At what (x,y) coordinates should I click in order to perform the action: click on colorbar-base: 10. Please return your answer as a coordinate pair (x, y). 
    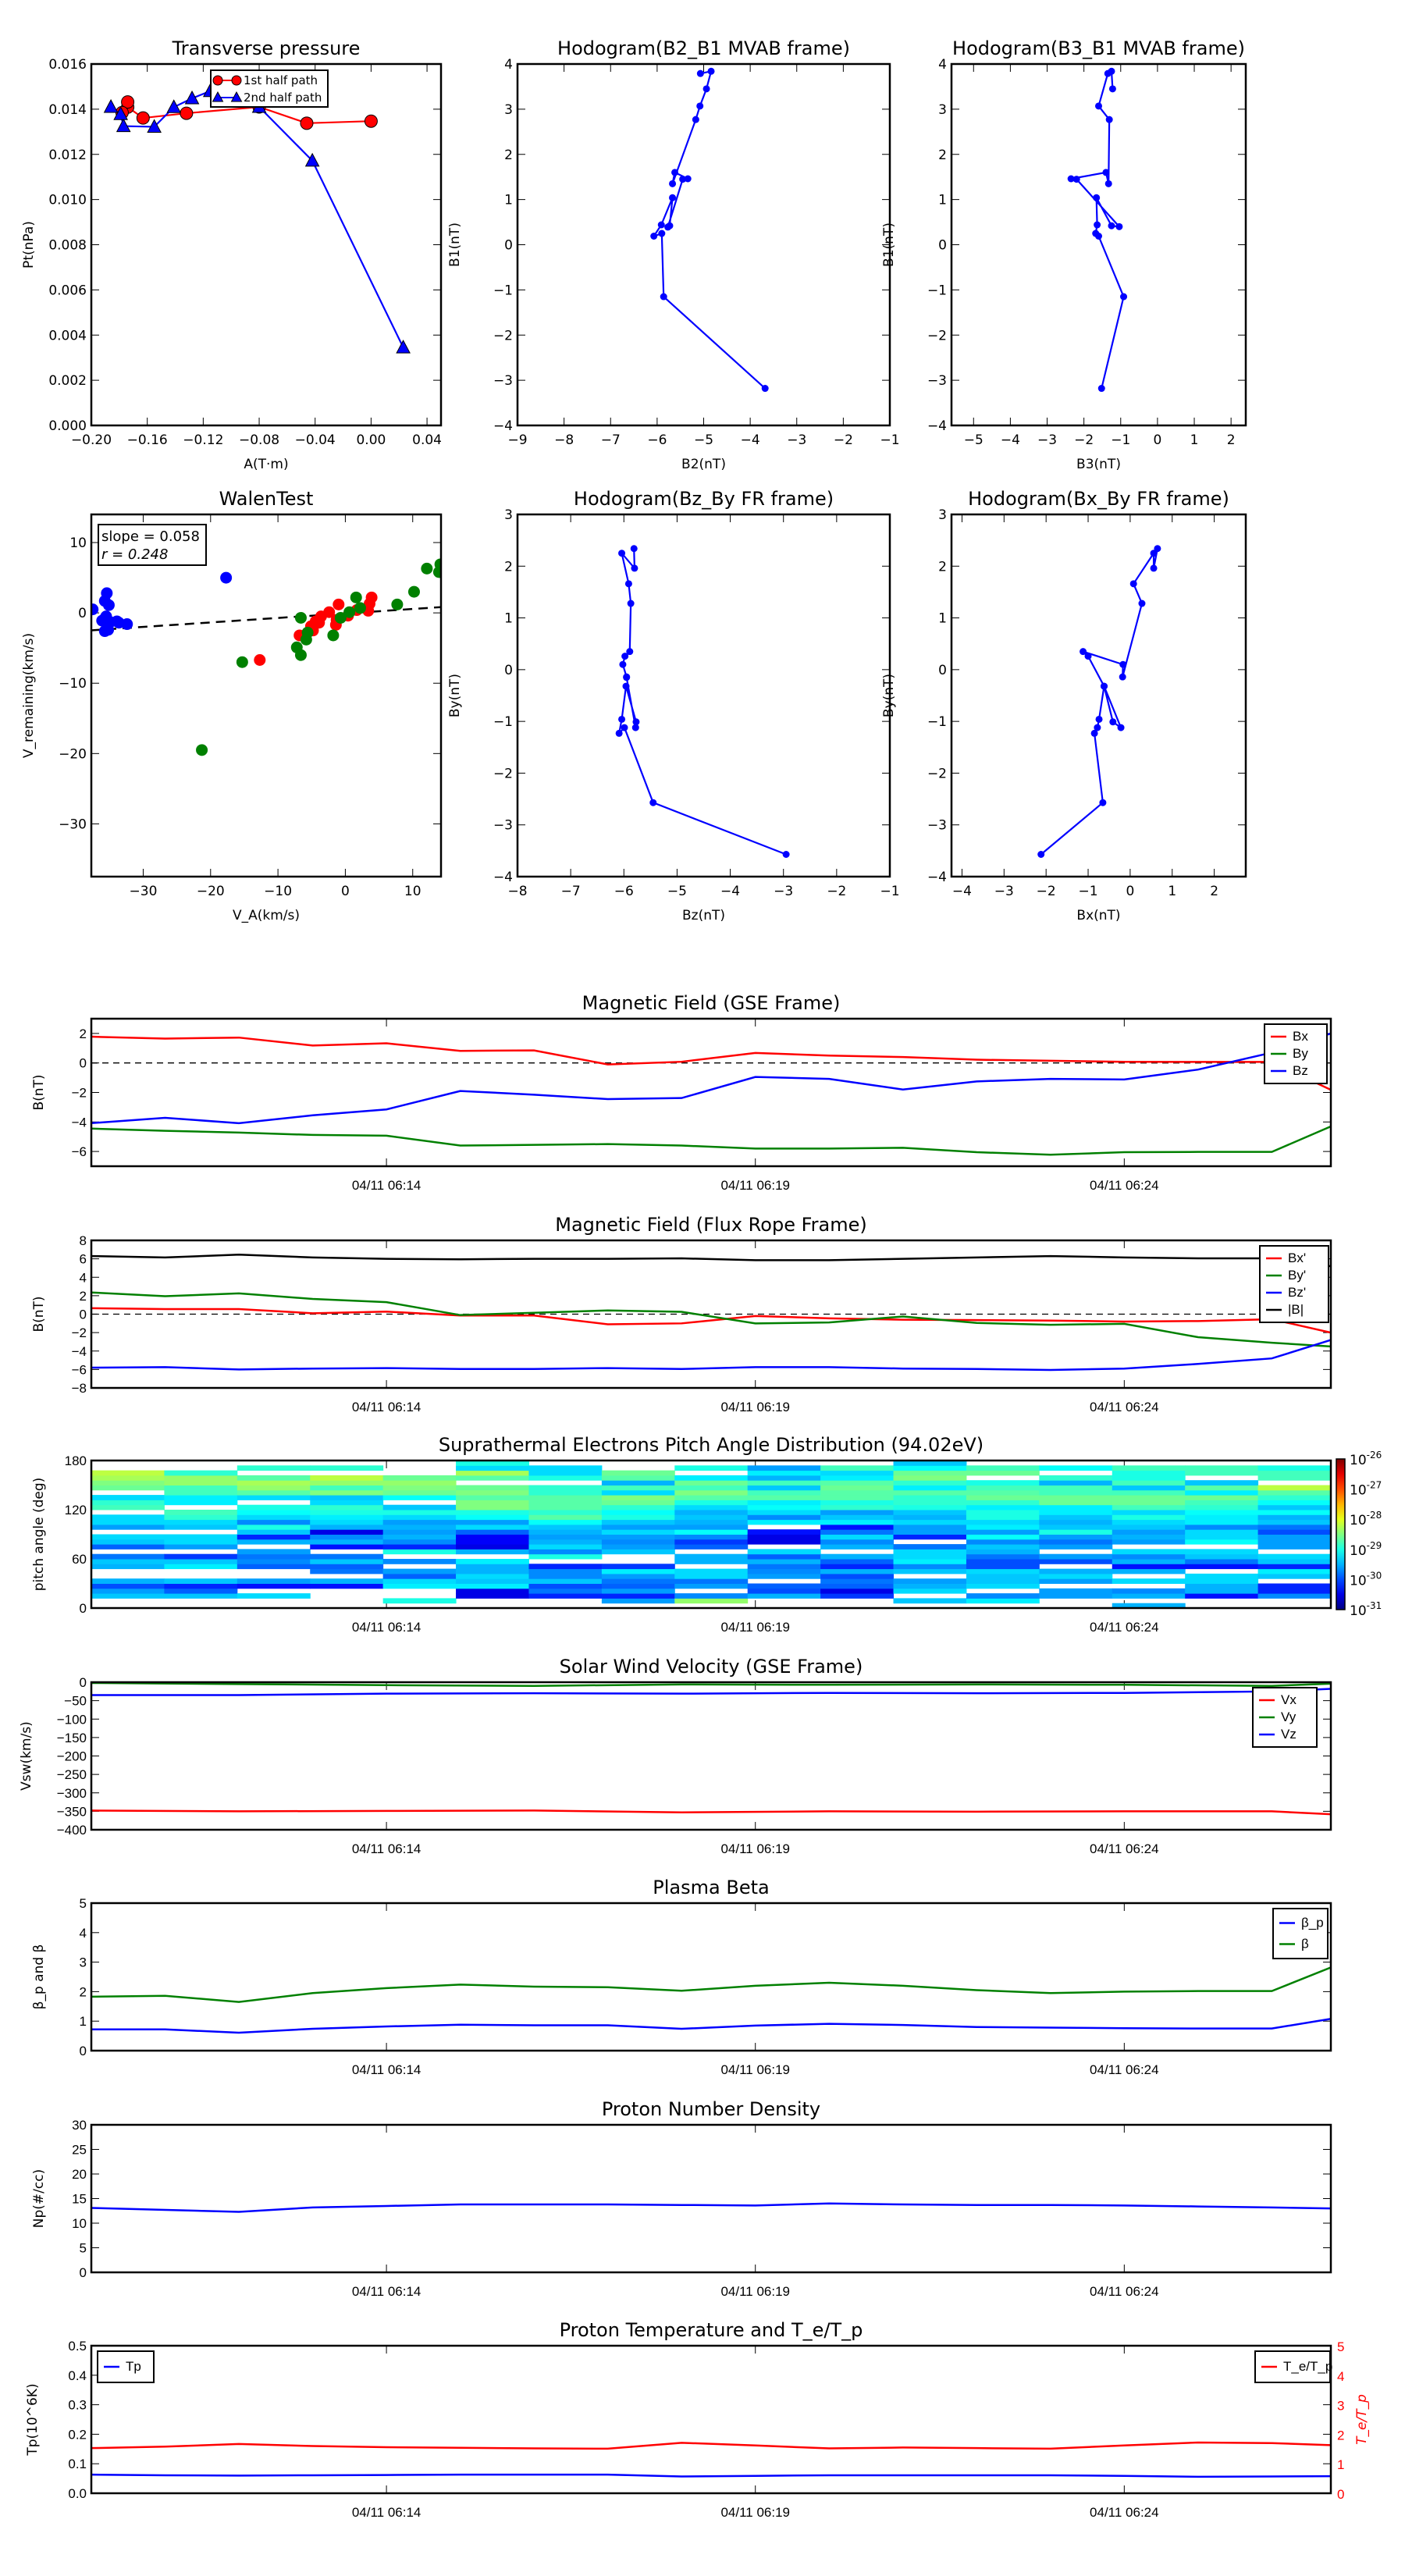
    Looking at the image, I should click on (1359, 1551).